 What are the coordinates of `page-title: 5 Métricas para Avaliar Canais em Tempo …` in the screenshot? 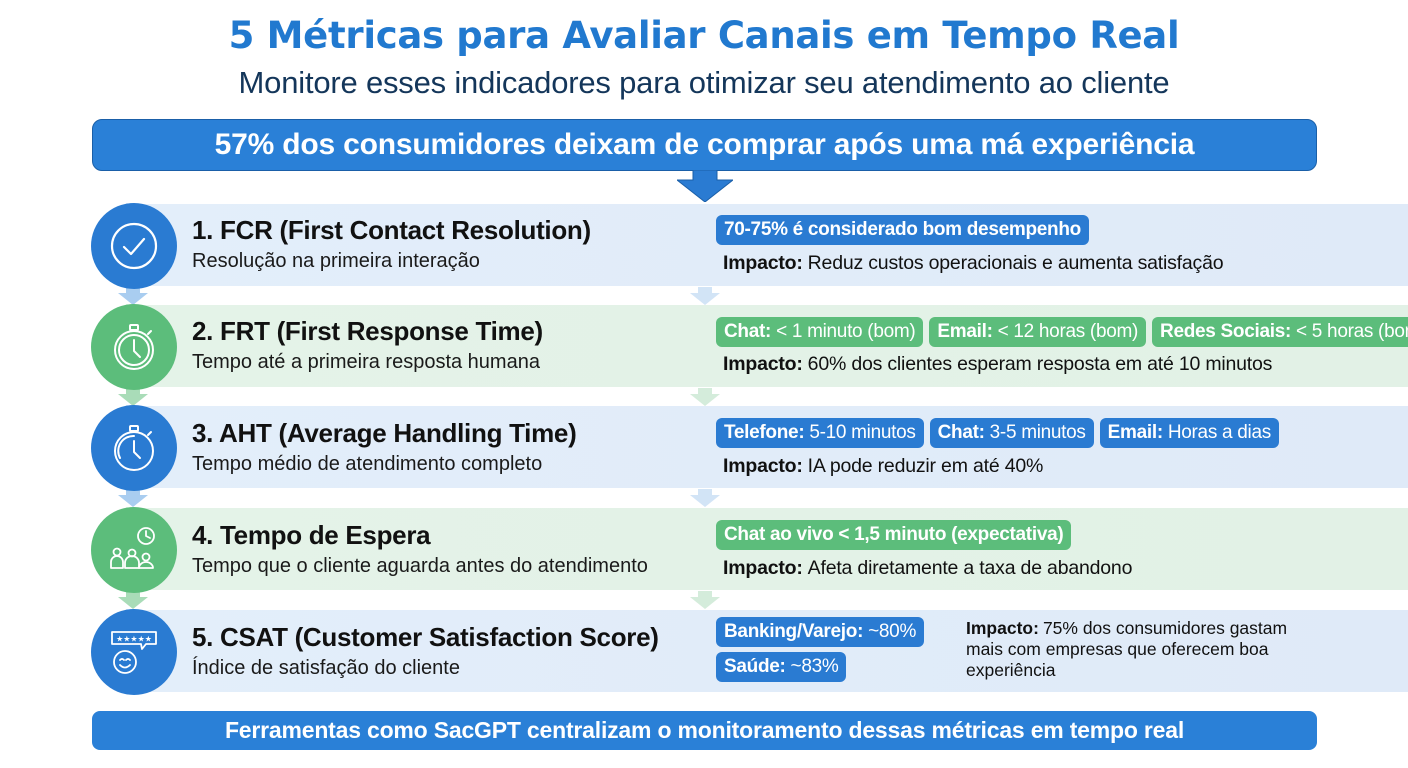 It's located at (704, 35).